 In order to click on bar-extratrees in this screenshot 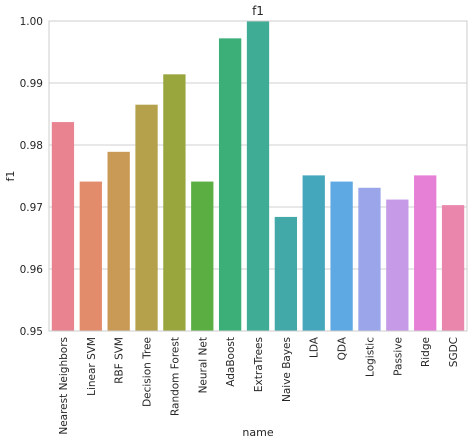, I will do `click(258, 176)`.